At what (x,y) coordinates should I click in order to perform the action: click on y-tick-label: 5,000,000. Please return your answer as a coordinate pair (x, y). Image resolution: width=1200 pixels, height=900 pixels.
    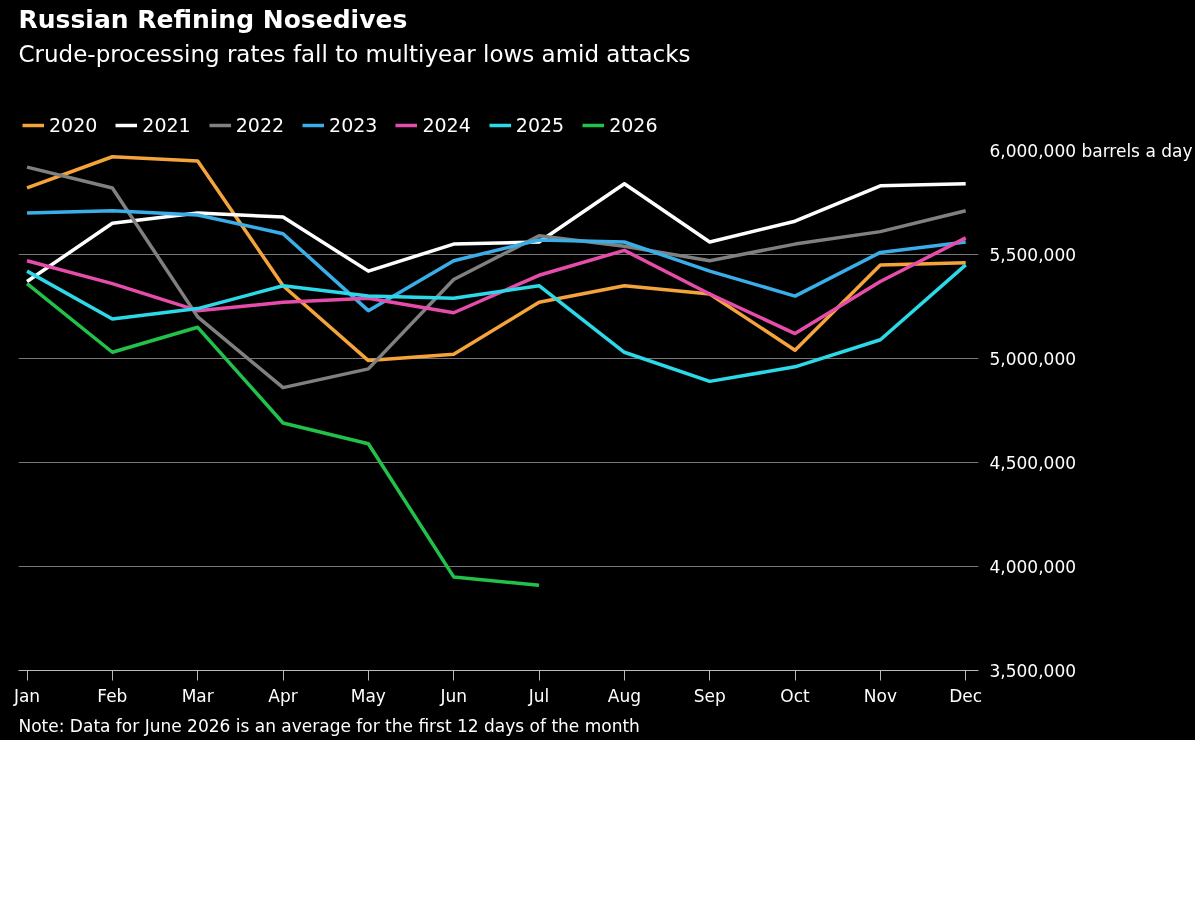
    Looking at the image, I should click on (1033, 358).